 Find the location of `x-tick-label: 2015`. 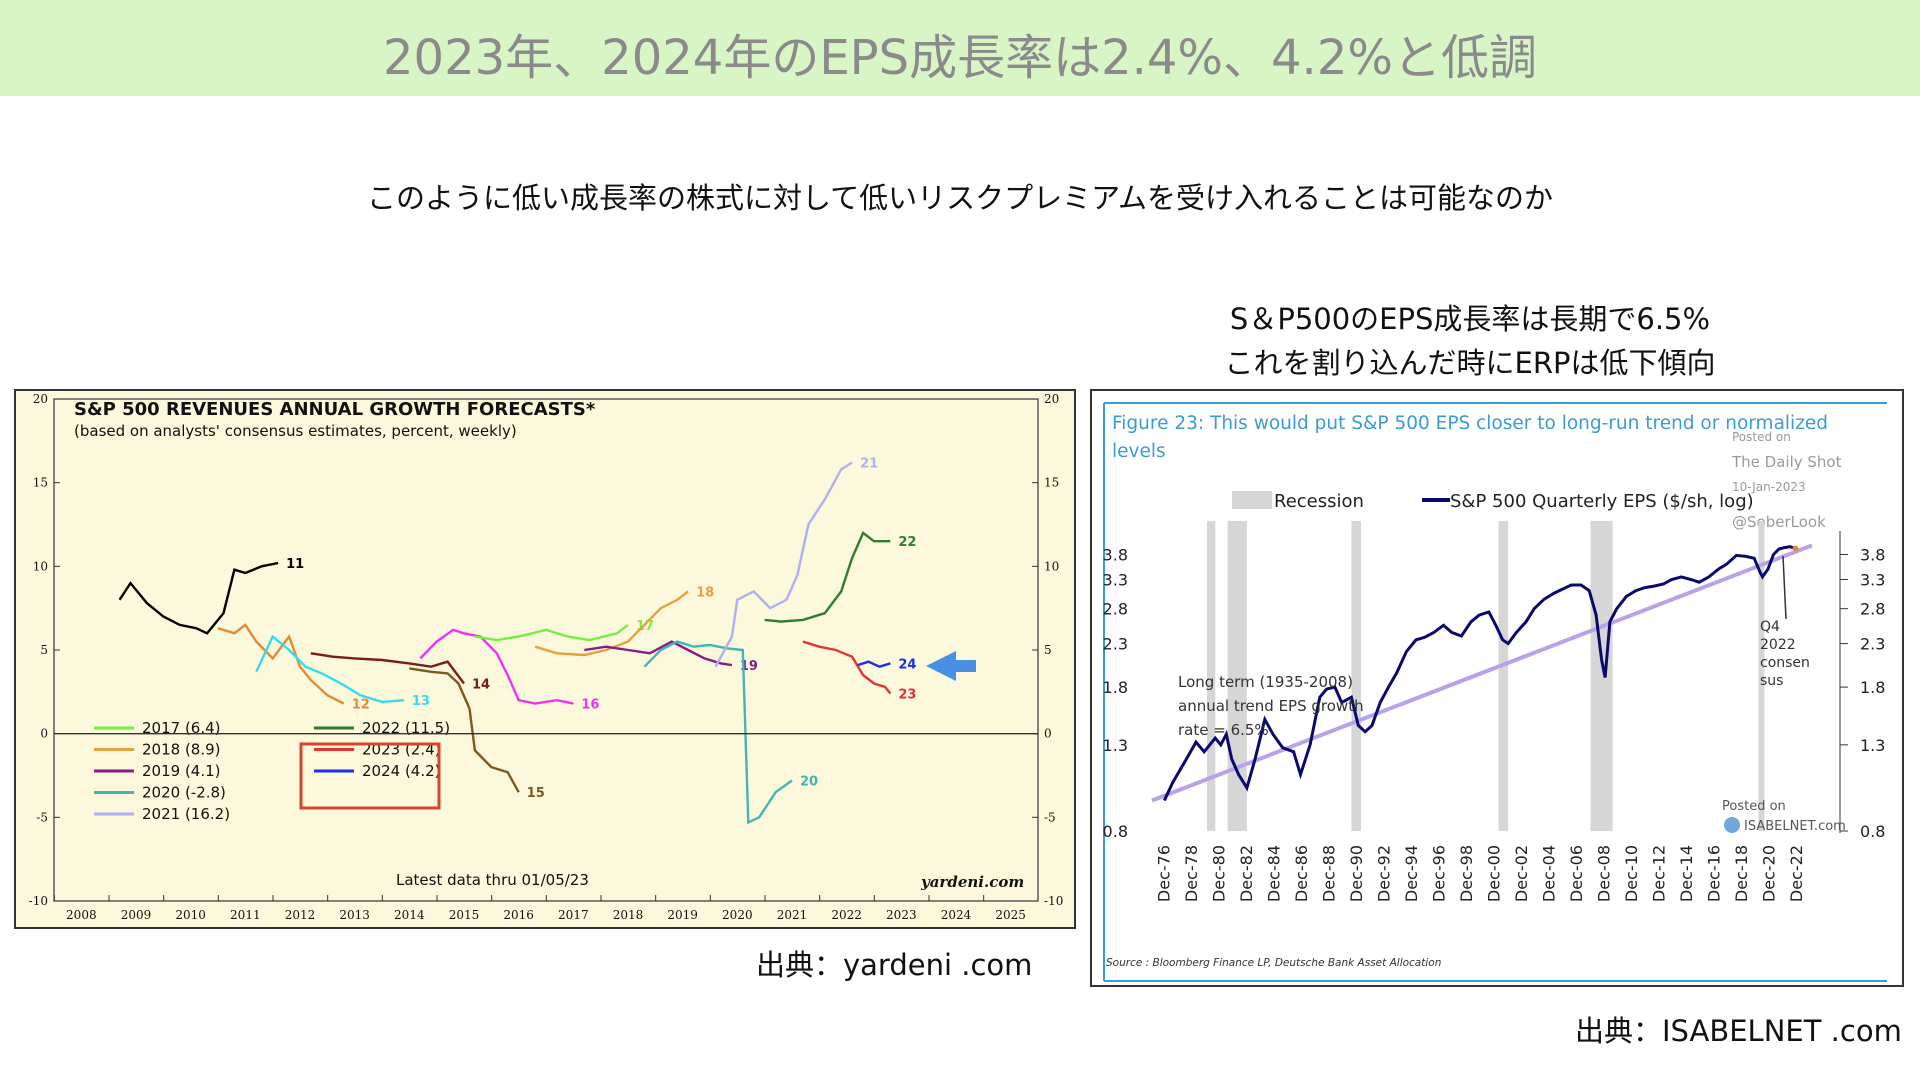

x-tick-label: 2015 is located at coordinates (464, 915).